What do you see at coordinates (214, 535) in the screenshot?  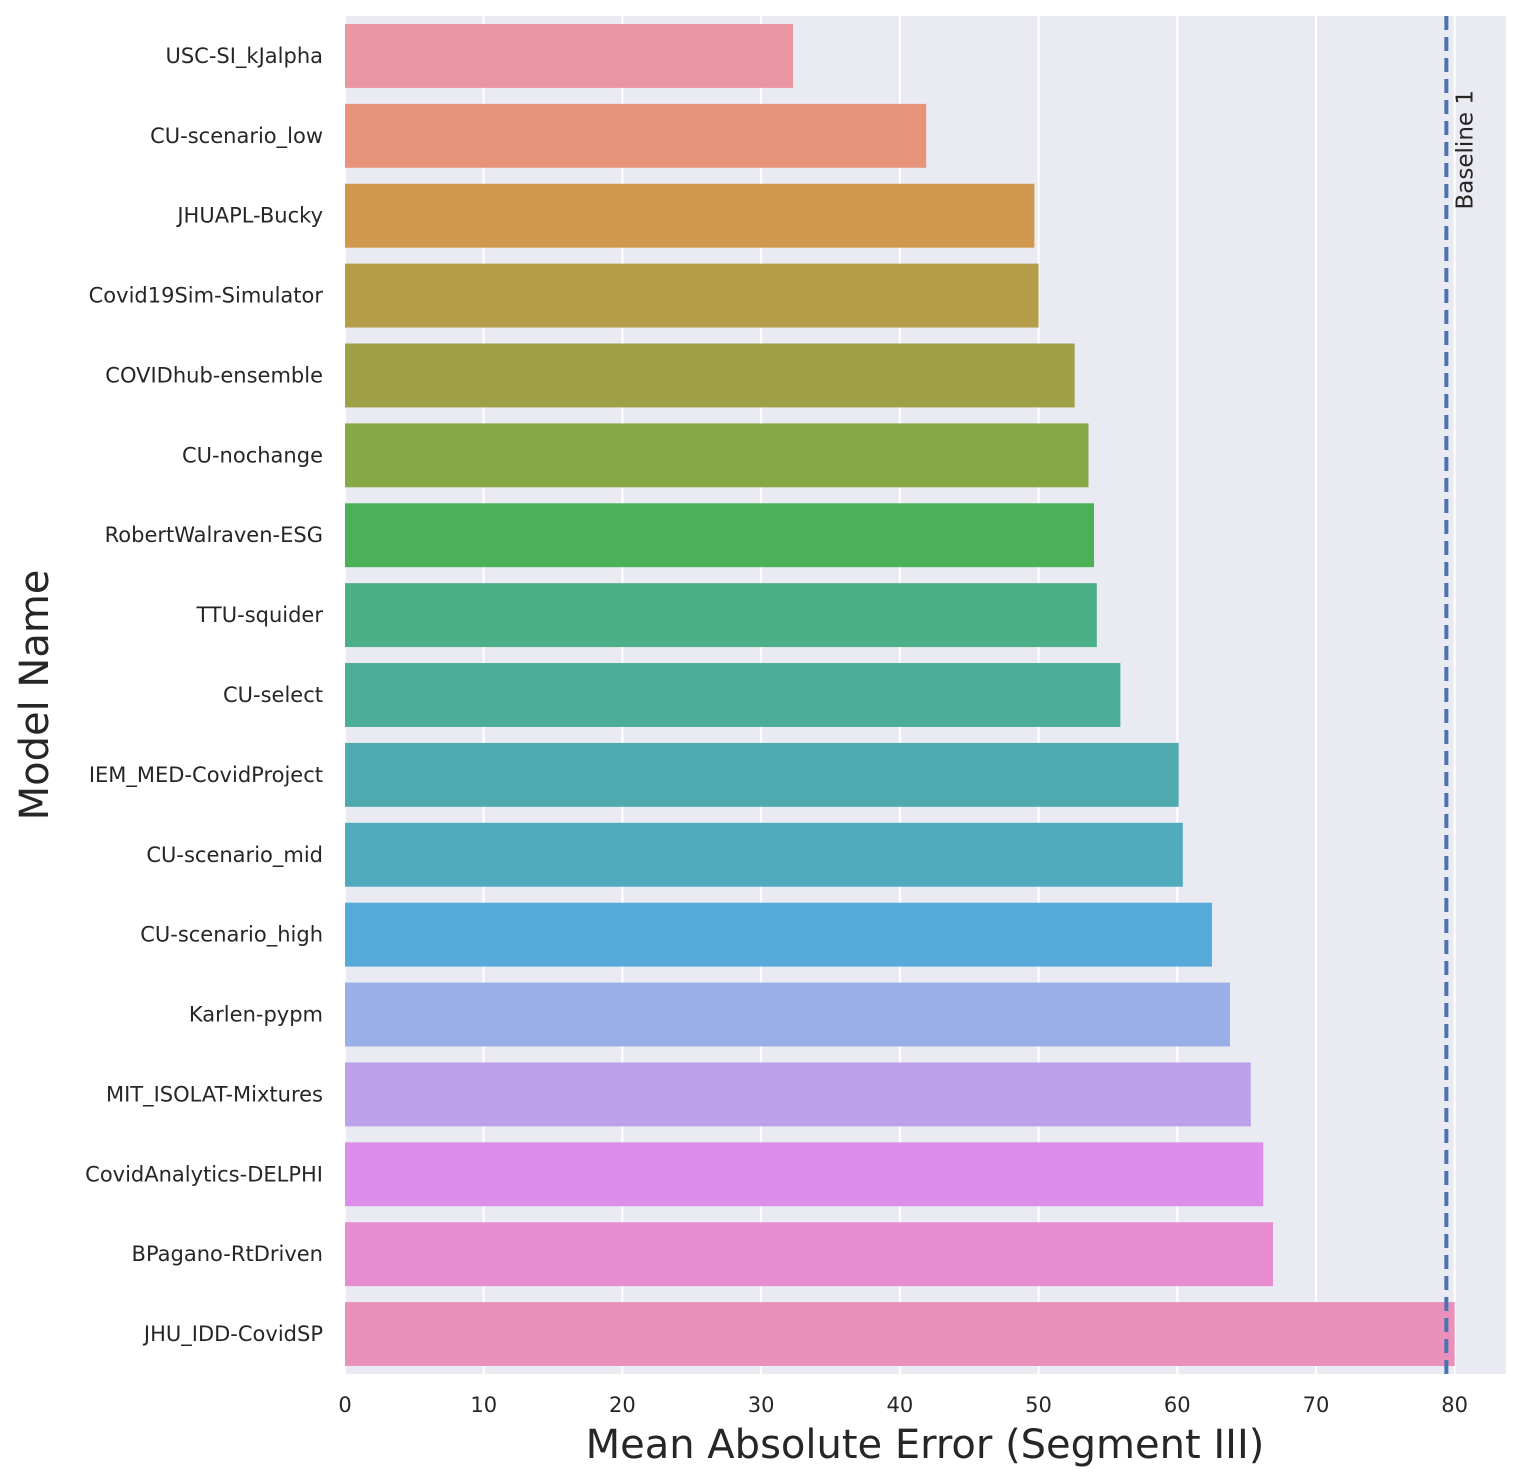 I see `y-tick-label: RobertWalraven-ESG` at bounding box center [214, 535].